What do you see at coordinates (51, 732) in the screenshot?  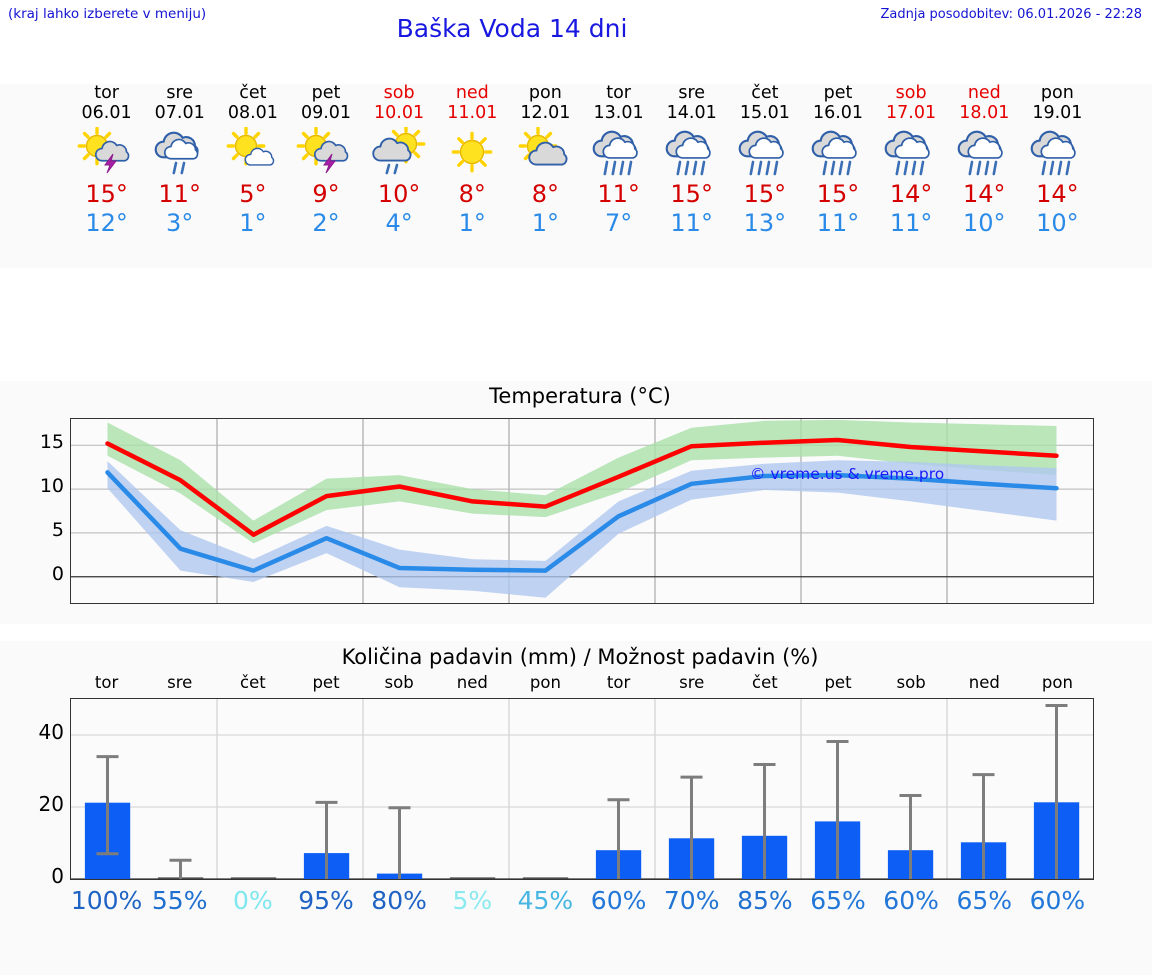 I see `precip-y-tick: 40` at bounding box center [51, 732].